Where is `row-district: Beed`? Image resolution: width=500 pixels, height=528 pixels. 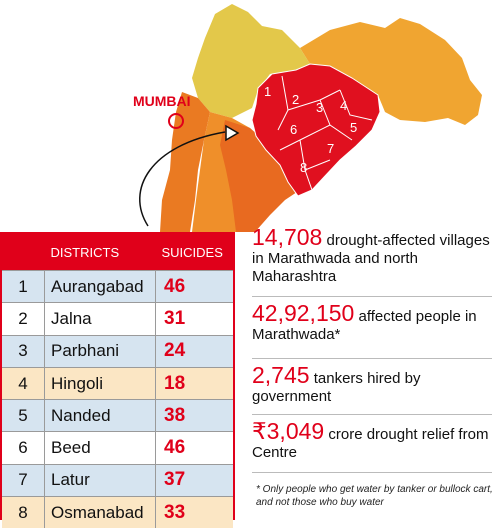 row-district: Beed is located at coordinates (100, 448).